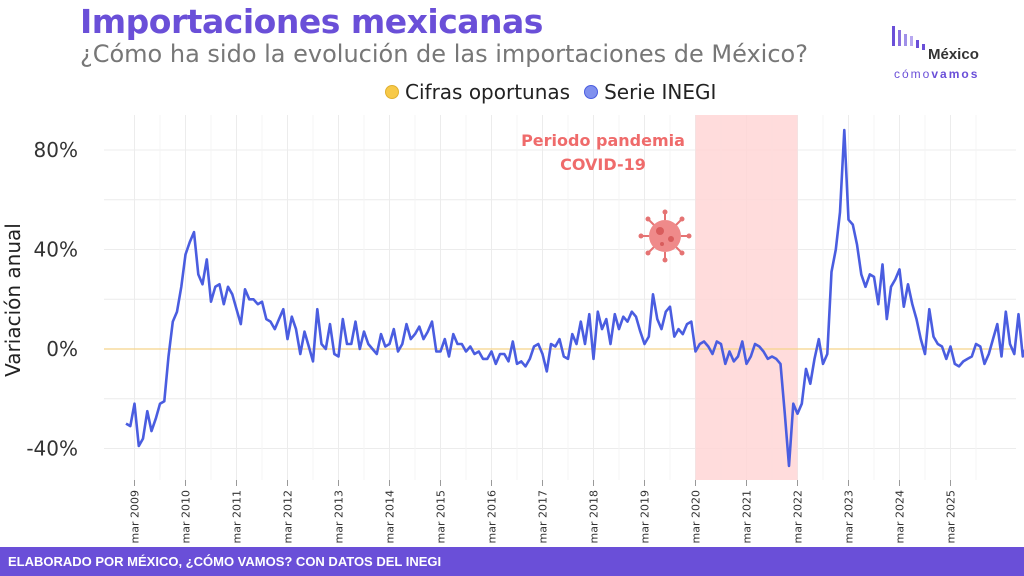 The height and width of the screenshot is (576, 1024). What do you see at coordinates (591, 92) in the screenshot?
I see `legend-dot-inegi` at bounding box center [591, 92].